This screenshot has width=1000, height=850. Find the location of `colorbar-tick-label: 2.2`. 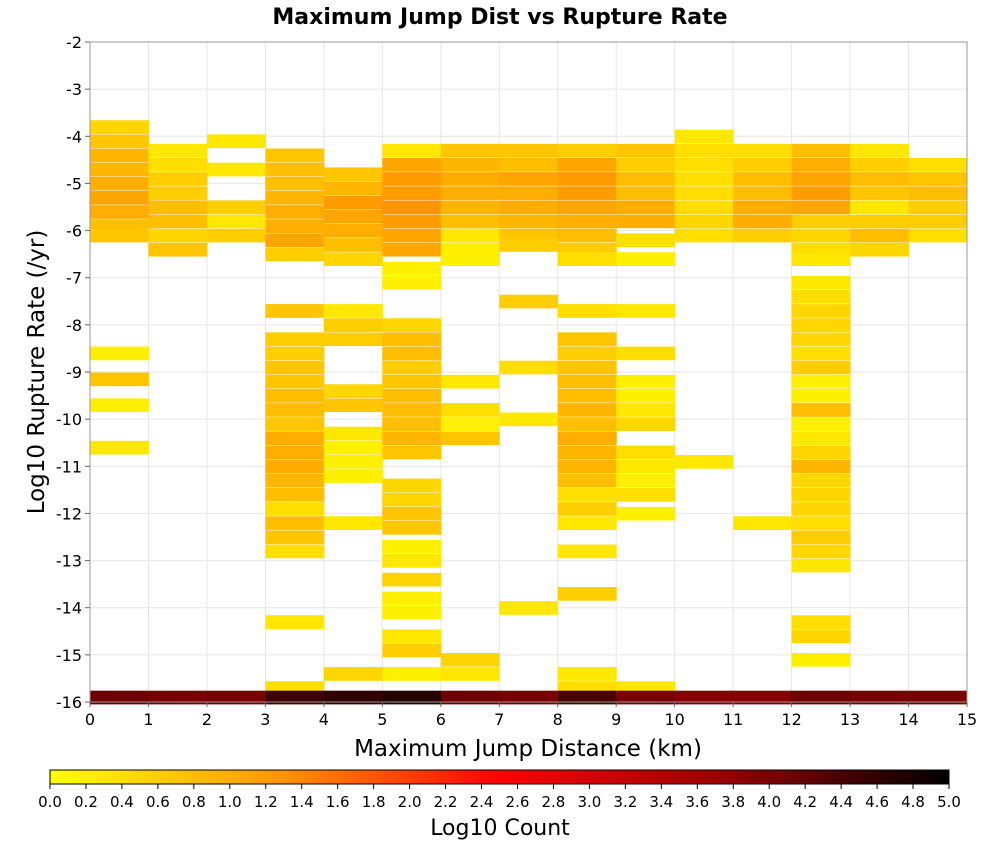

colorbar-tick-label: 2.2 is located at coordinates (446, 802).